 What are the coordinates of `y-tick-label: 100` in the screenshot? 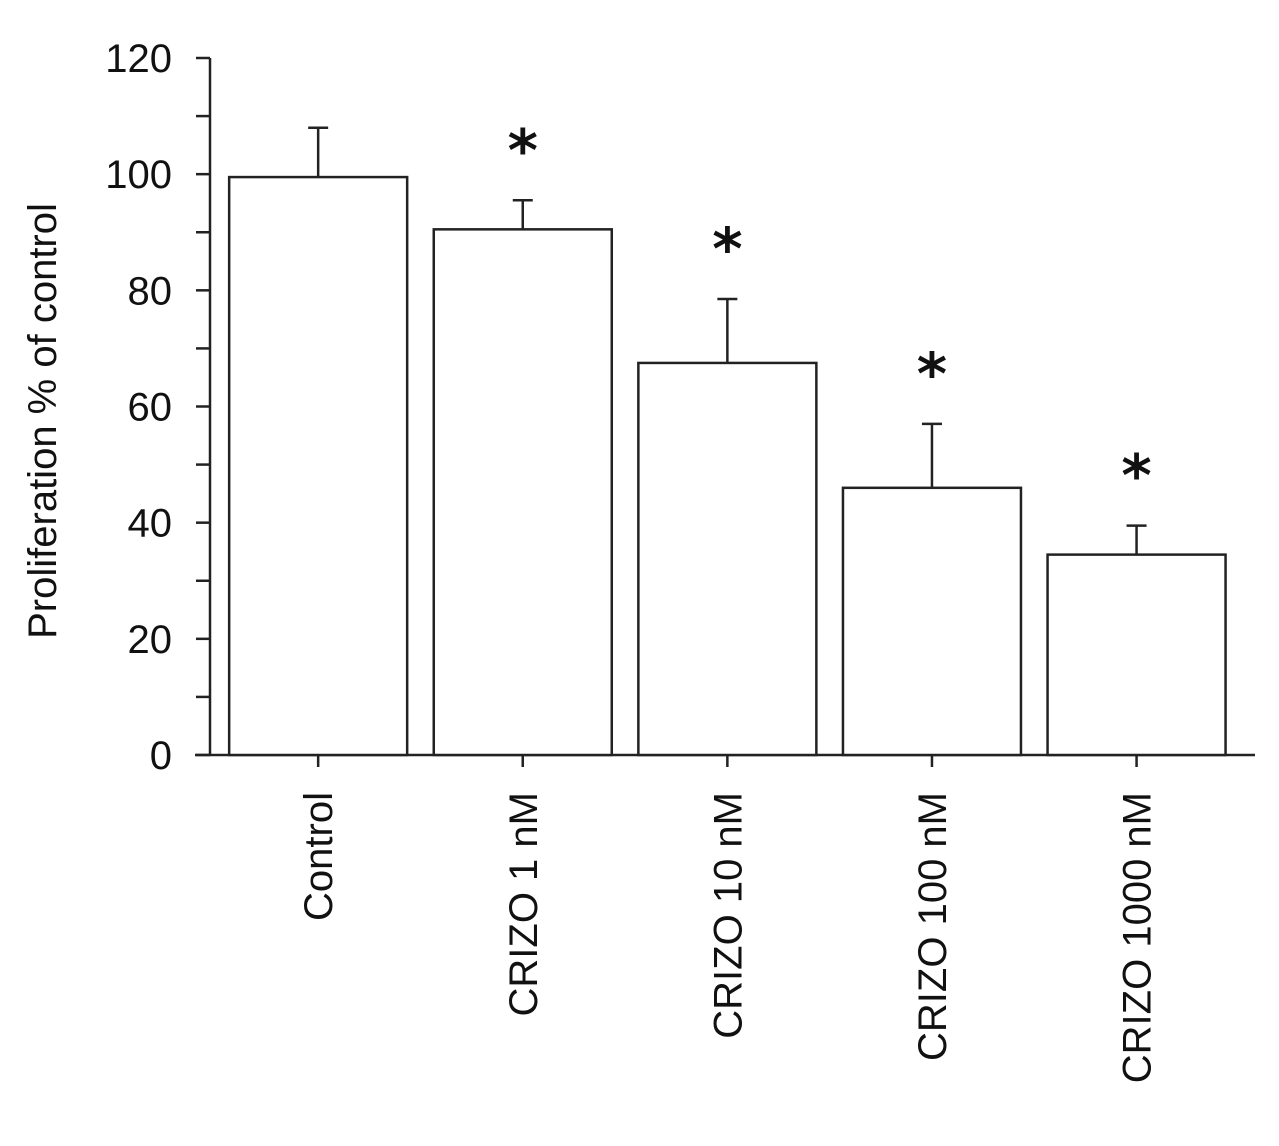 It's located at (138, 175).